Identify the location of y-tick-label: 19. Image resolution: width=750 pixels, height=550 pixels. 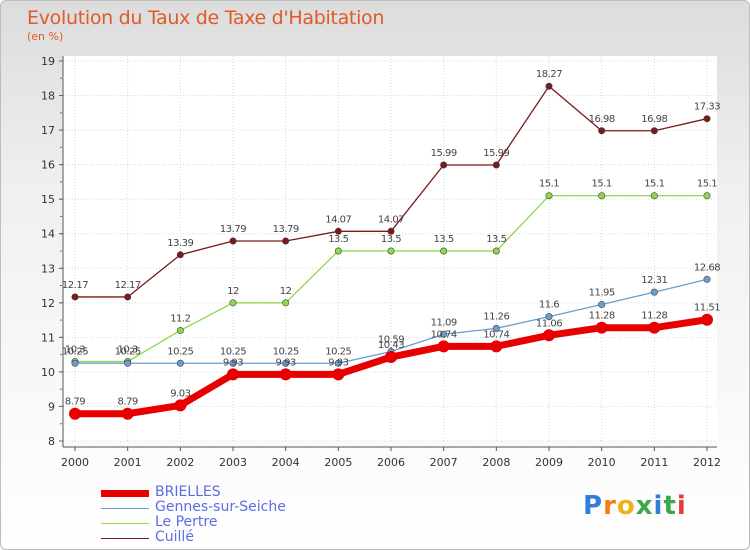
(48, 61).